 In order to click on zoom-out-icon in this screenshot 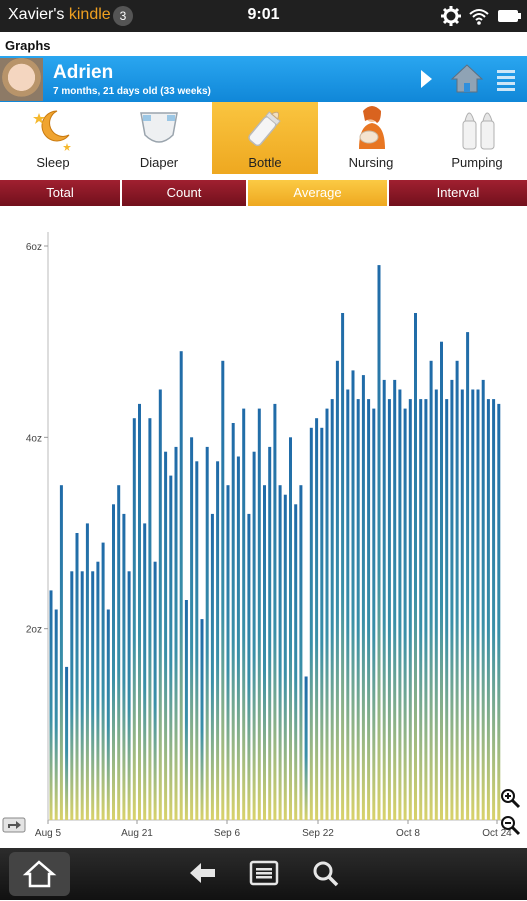, I will do `click(511, 826)`.